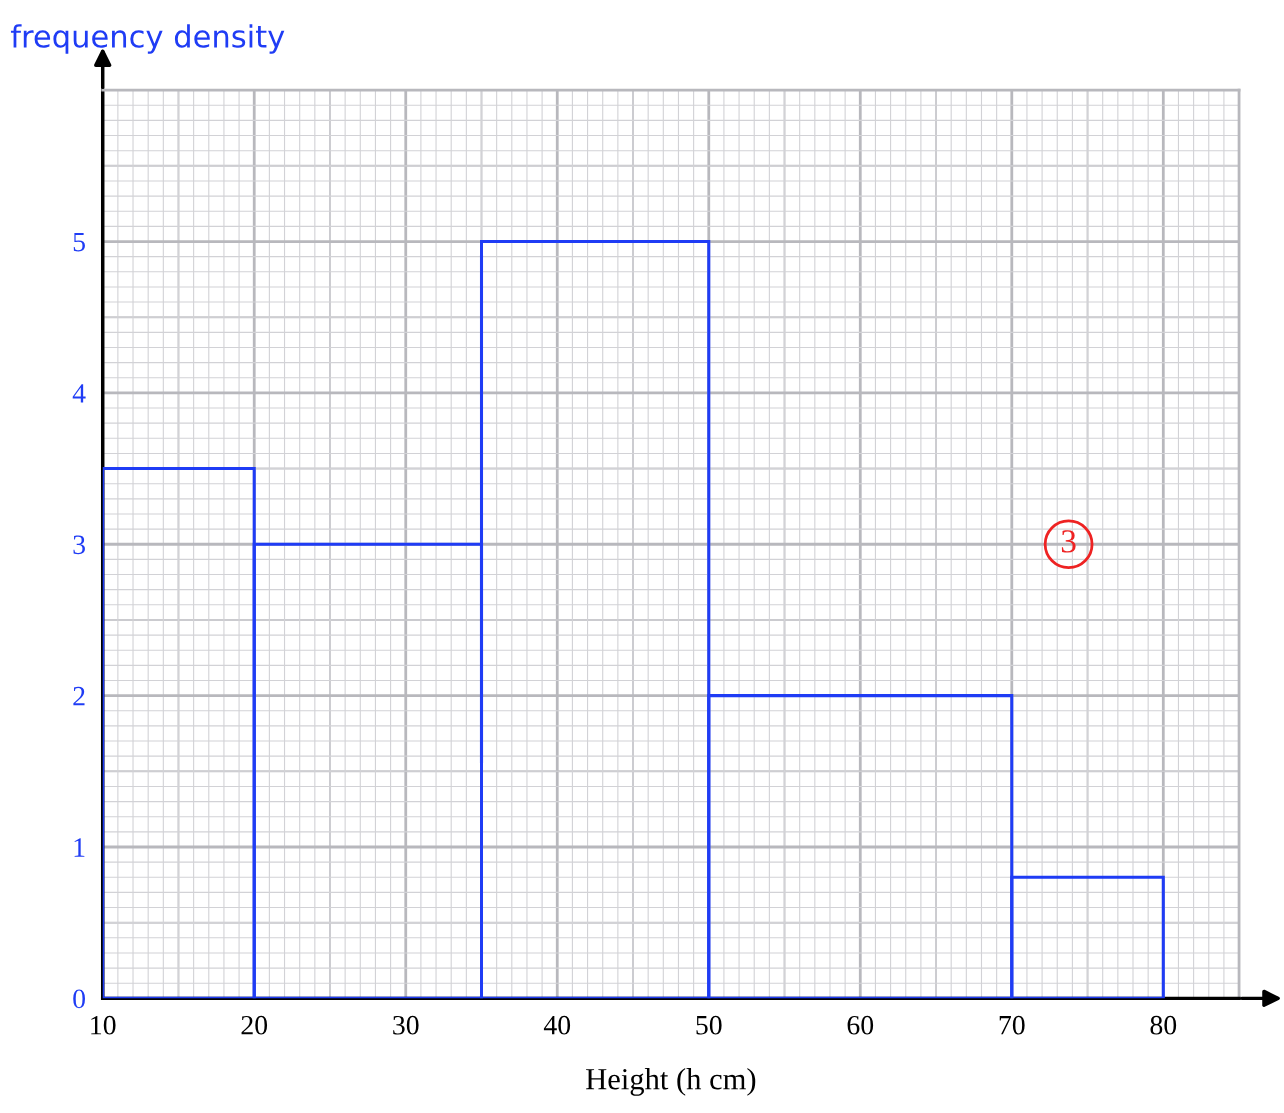  I want to click on x-tick-label: 70, so click(1012, 1025).